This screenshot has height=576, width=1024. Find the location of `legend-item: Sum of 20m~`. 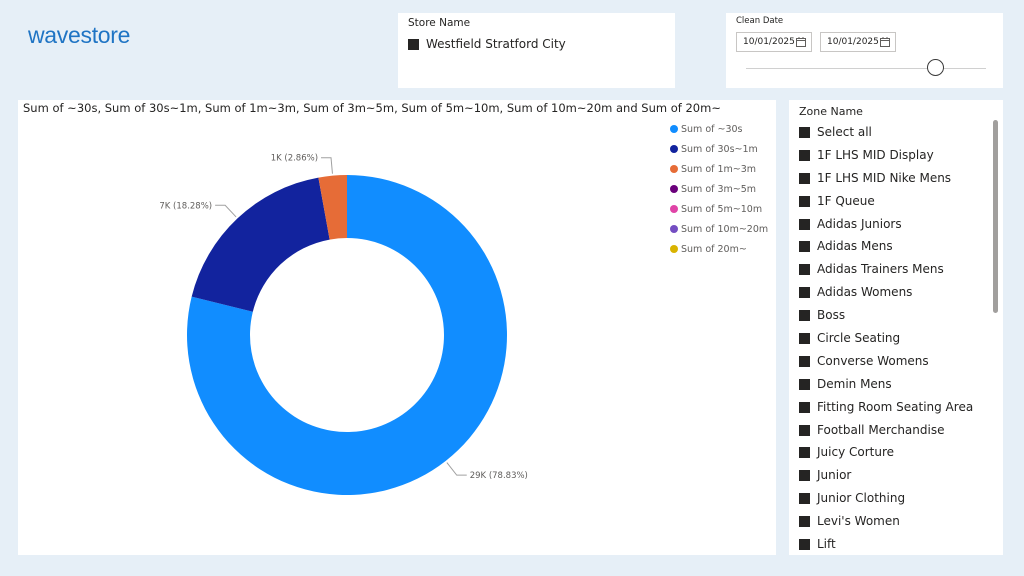

legend-item: Sum of 20m~ is located at coordinates (719, 252).